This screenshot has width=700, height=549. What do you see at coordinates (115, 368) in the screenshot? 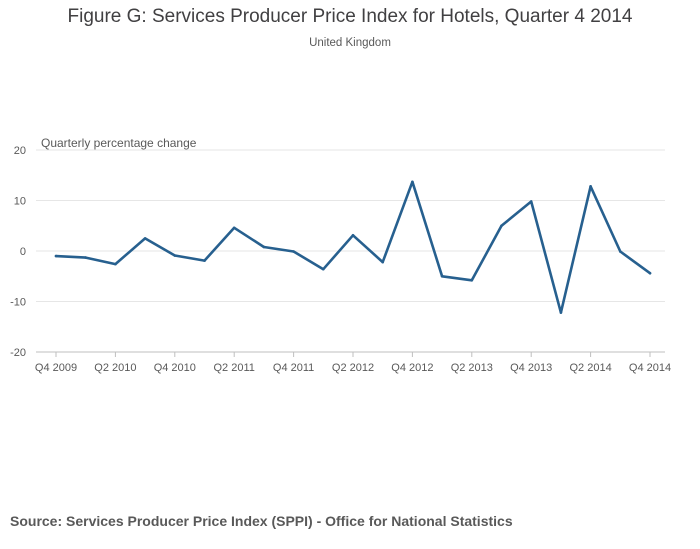
I see `x-tick-label: Q2 2010` at bounding box center [115, 368].